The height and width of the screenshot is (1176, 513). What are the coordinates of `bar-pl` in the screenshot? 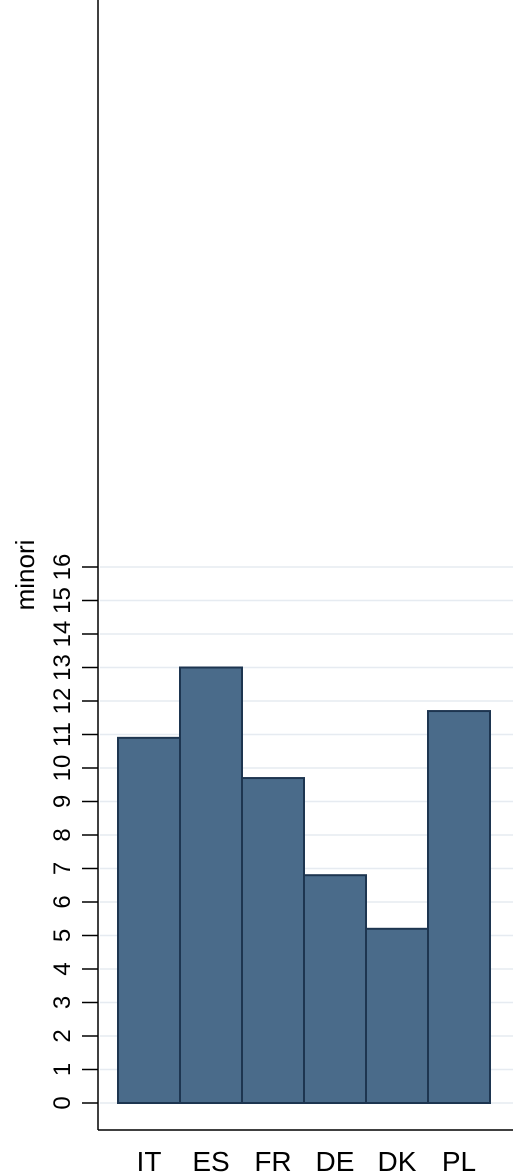 It's located at (459, 907).